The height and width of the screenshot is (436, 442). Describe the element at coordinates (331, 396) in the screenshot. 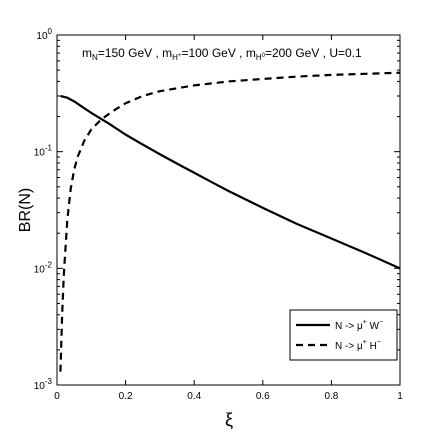

I see `x-tick-label: 0.8` at that location.